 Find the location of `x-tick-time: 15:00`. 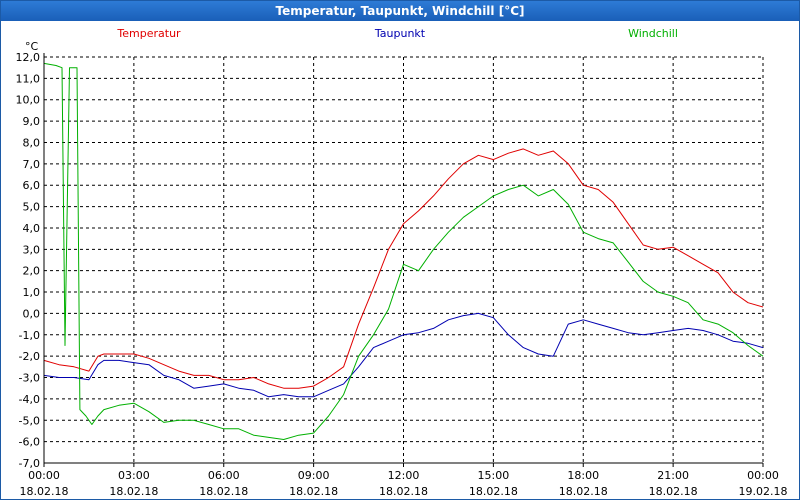

x-tick-time: 15:00 is located at coordinates (494, 475).